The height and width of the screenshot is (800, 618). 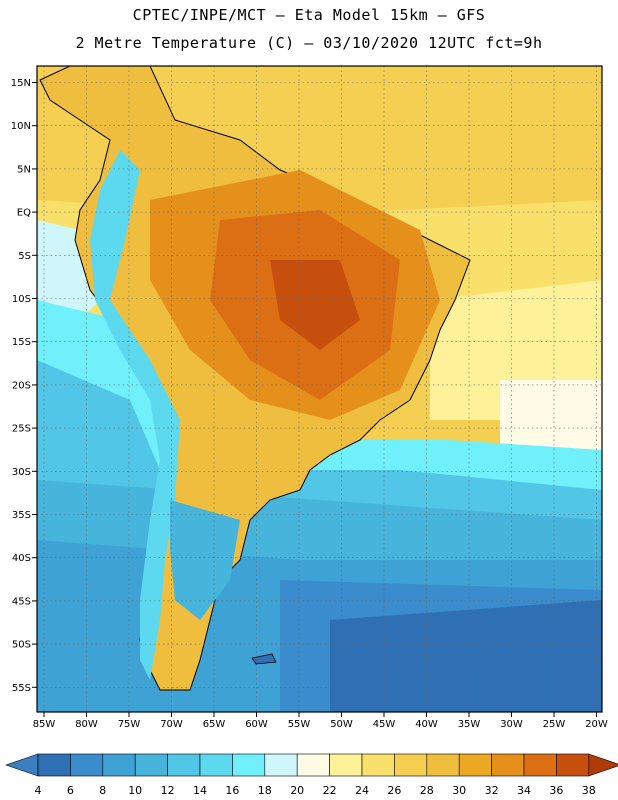 What do you see at coordinates (384, 724) in the screenshot?
I see `lon-tick-label: 45W` at bounding box center [384, 724].